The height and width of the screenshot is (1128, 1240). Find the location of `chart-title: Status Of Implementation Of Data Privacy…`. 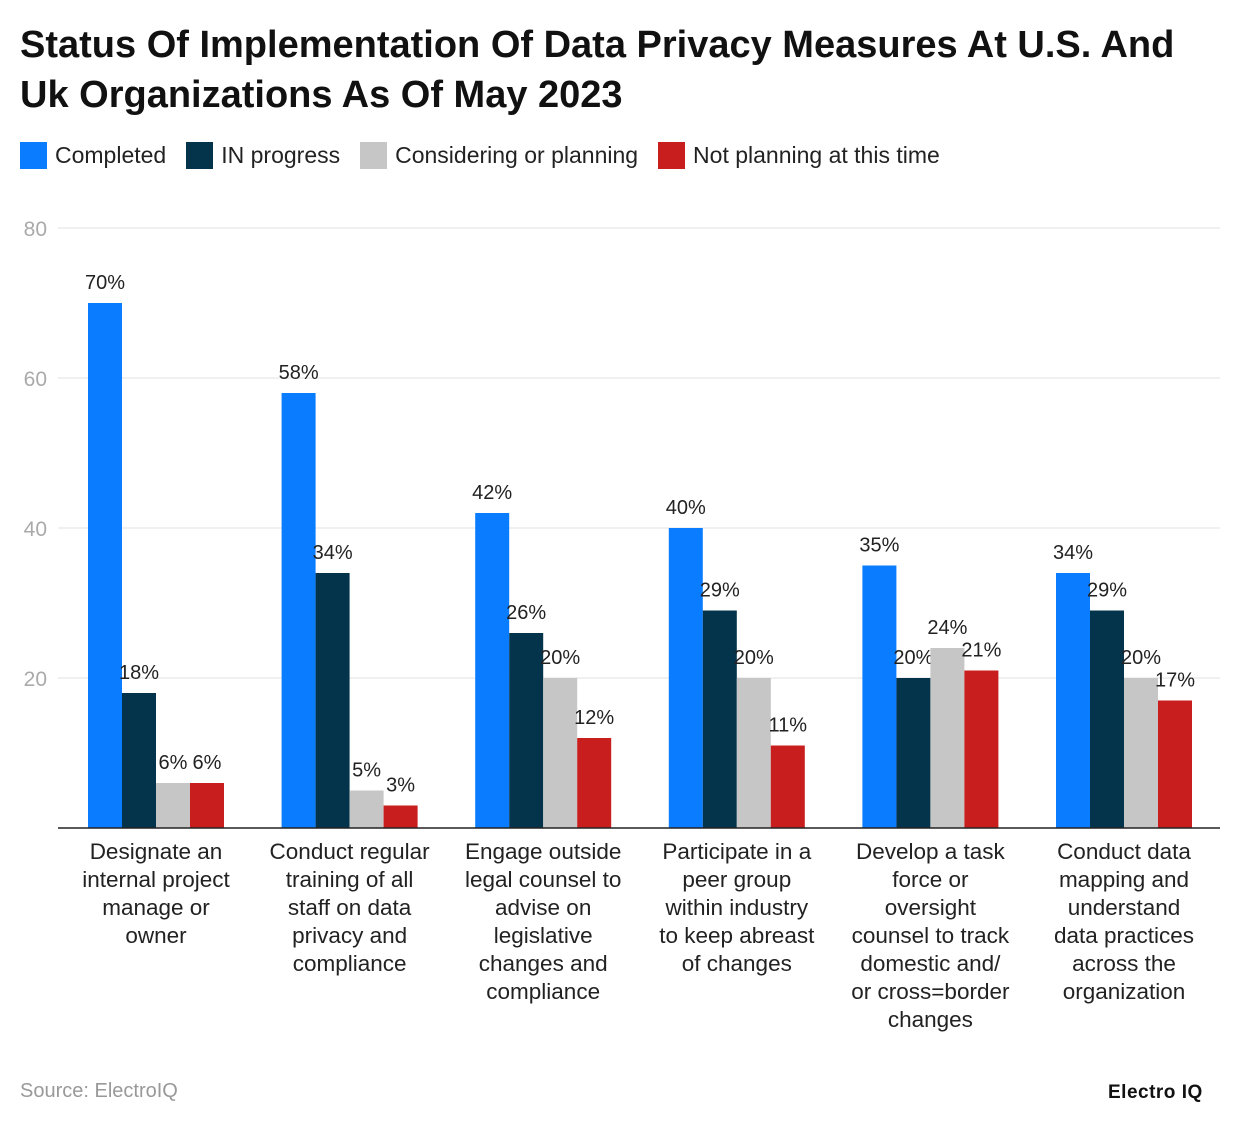

chart-title: Status Of Implementation Of Data Privacy… is located at coordinates (597, 70).